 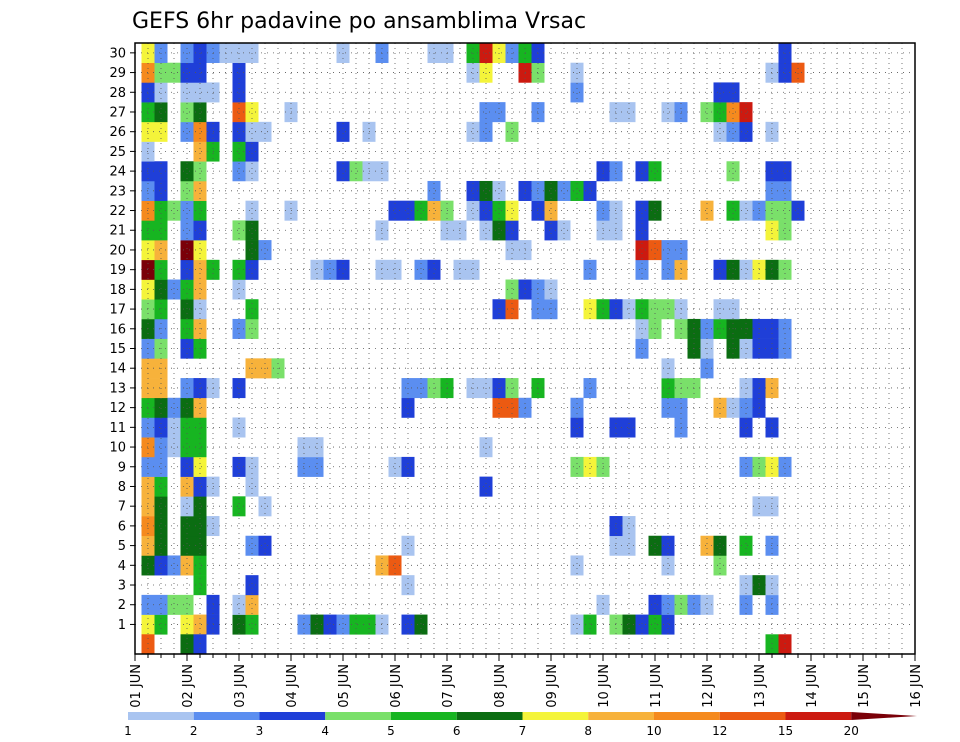 What do you see at coordinates (122, 566) in the screenshot?
I see `y-tick-label: 4` at bounding box center [122, 566].